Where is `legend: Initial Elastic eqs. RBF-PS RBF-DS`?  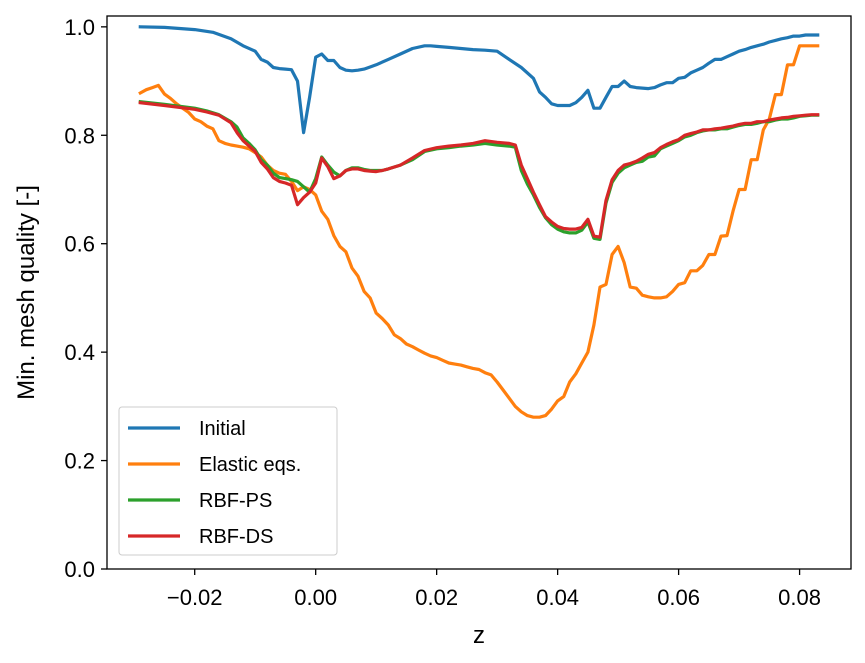 legend: Initial Elastic eqs. RBF-PS RBF-DS is located at coordinates (228, 481).